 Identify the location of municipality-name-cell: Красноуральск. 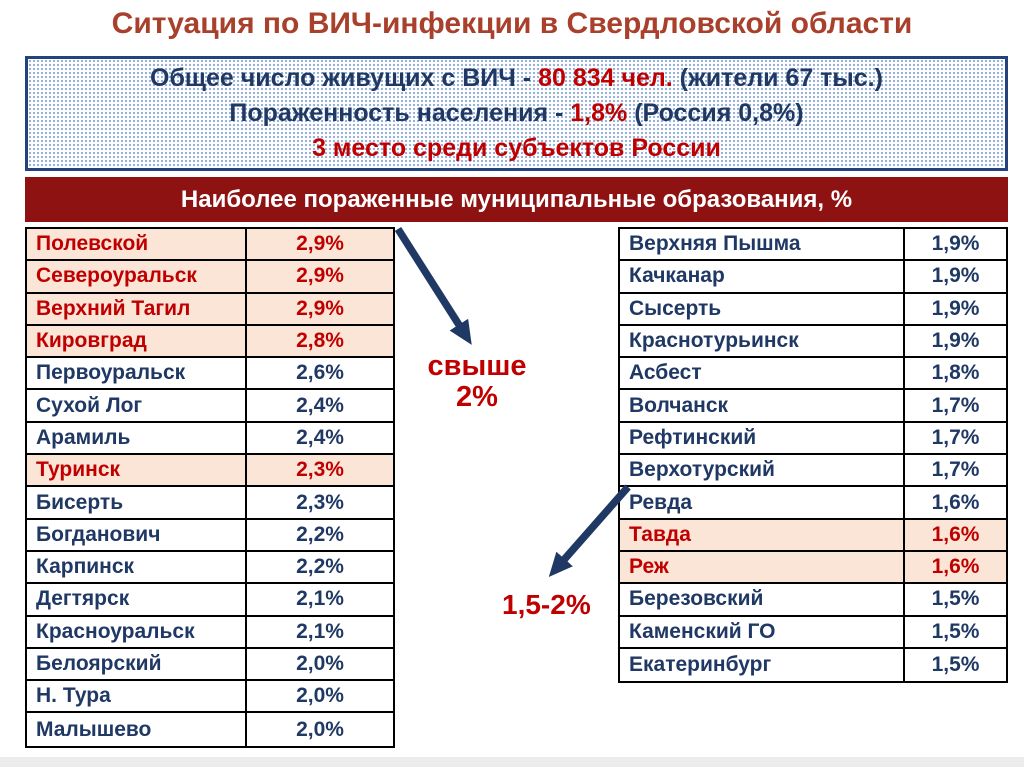
(137, 631).